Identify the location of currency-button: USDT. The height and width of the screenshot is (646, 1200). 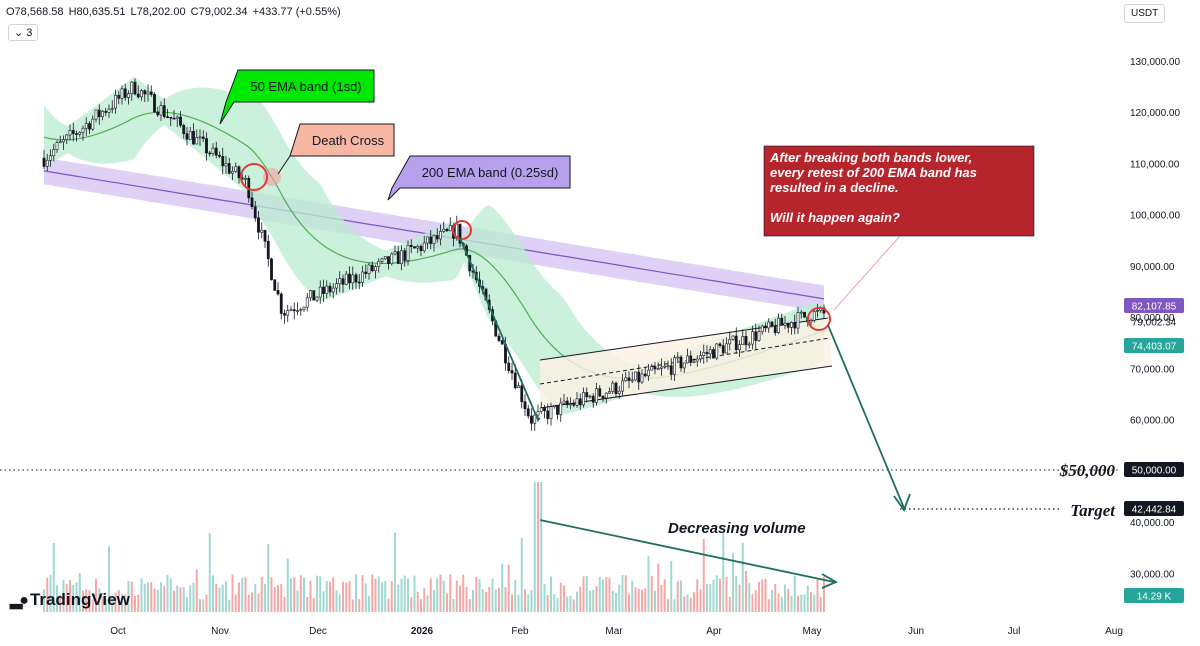
(1145, 13).